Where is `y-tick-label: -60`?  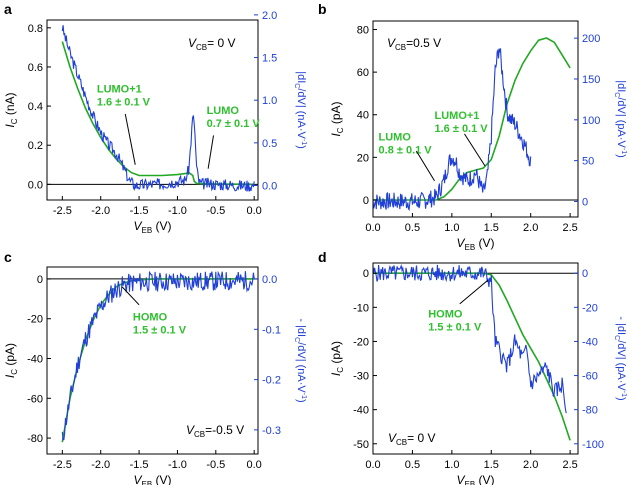 y-tick-label: -60 is located at coordinates (35, 399).